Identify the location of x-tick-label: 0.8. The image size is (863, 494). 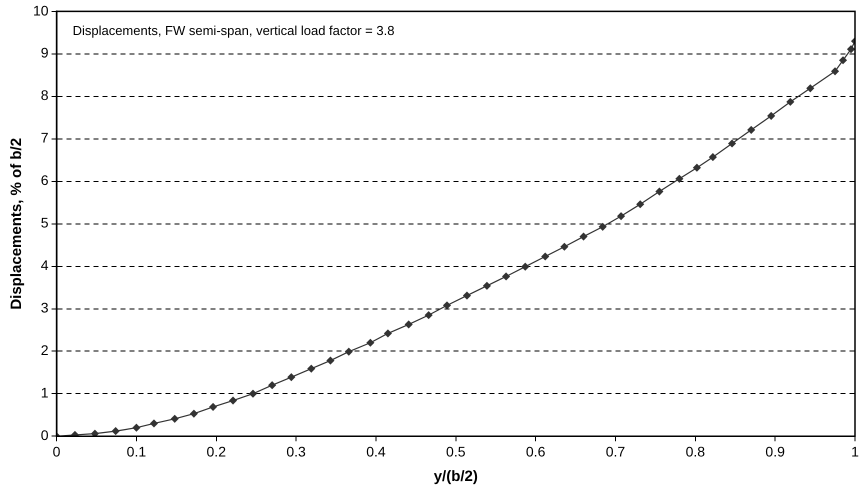
(696, 451).